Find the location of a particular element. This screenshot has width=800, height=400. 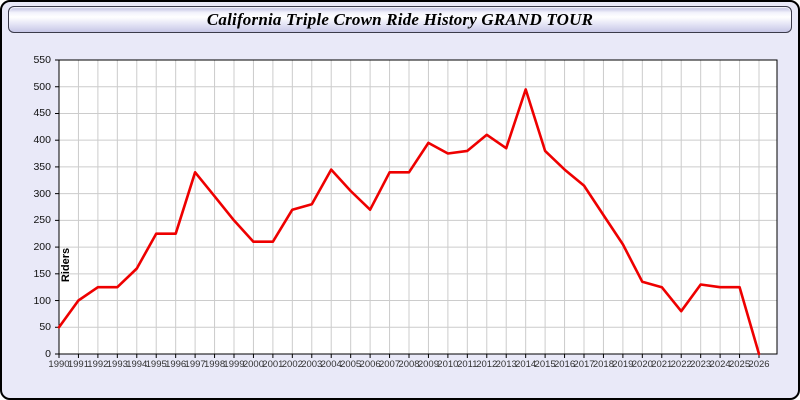

y-tick-label: 250 is located at coordinates (42, 220).